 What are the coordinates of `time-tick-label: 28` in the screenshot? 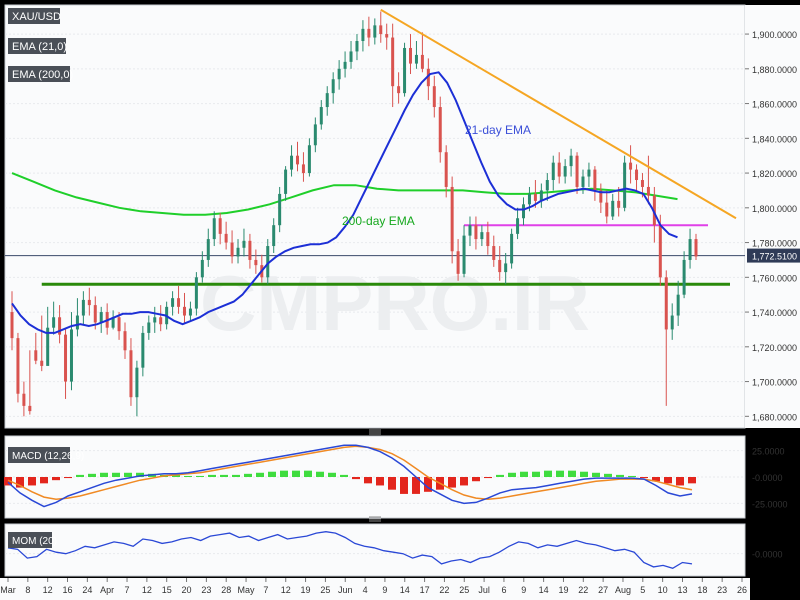 It's located at (226, 590).